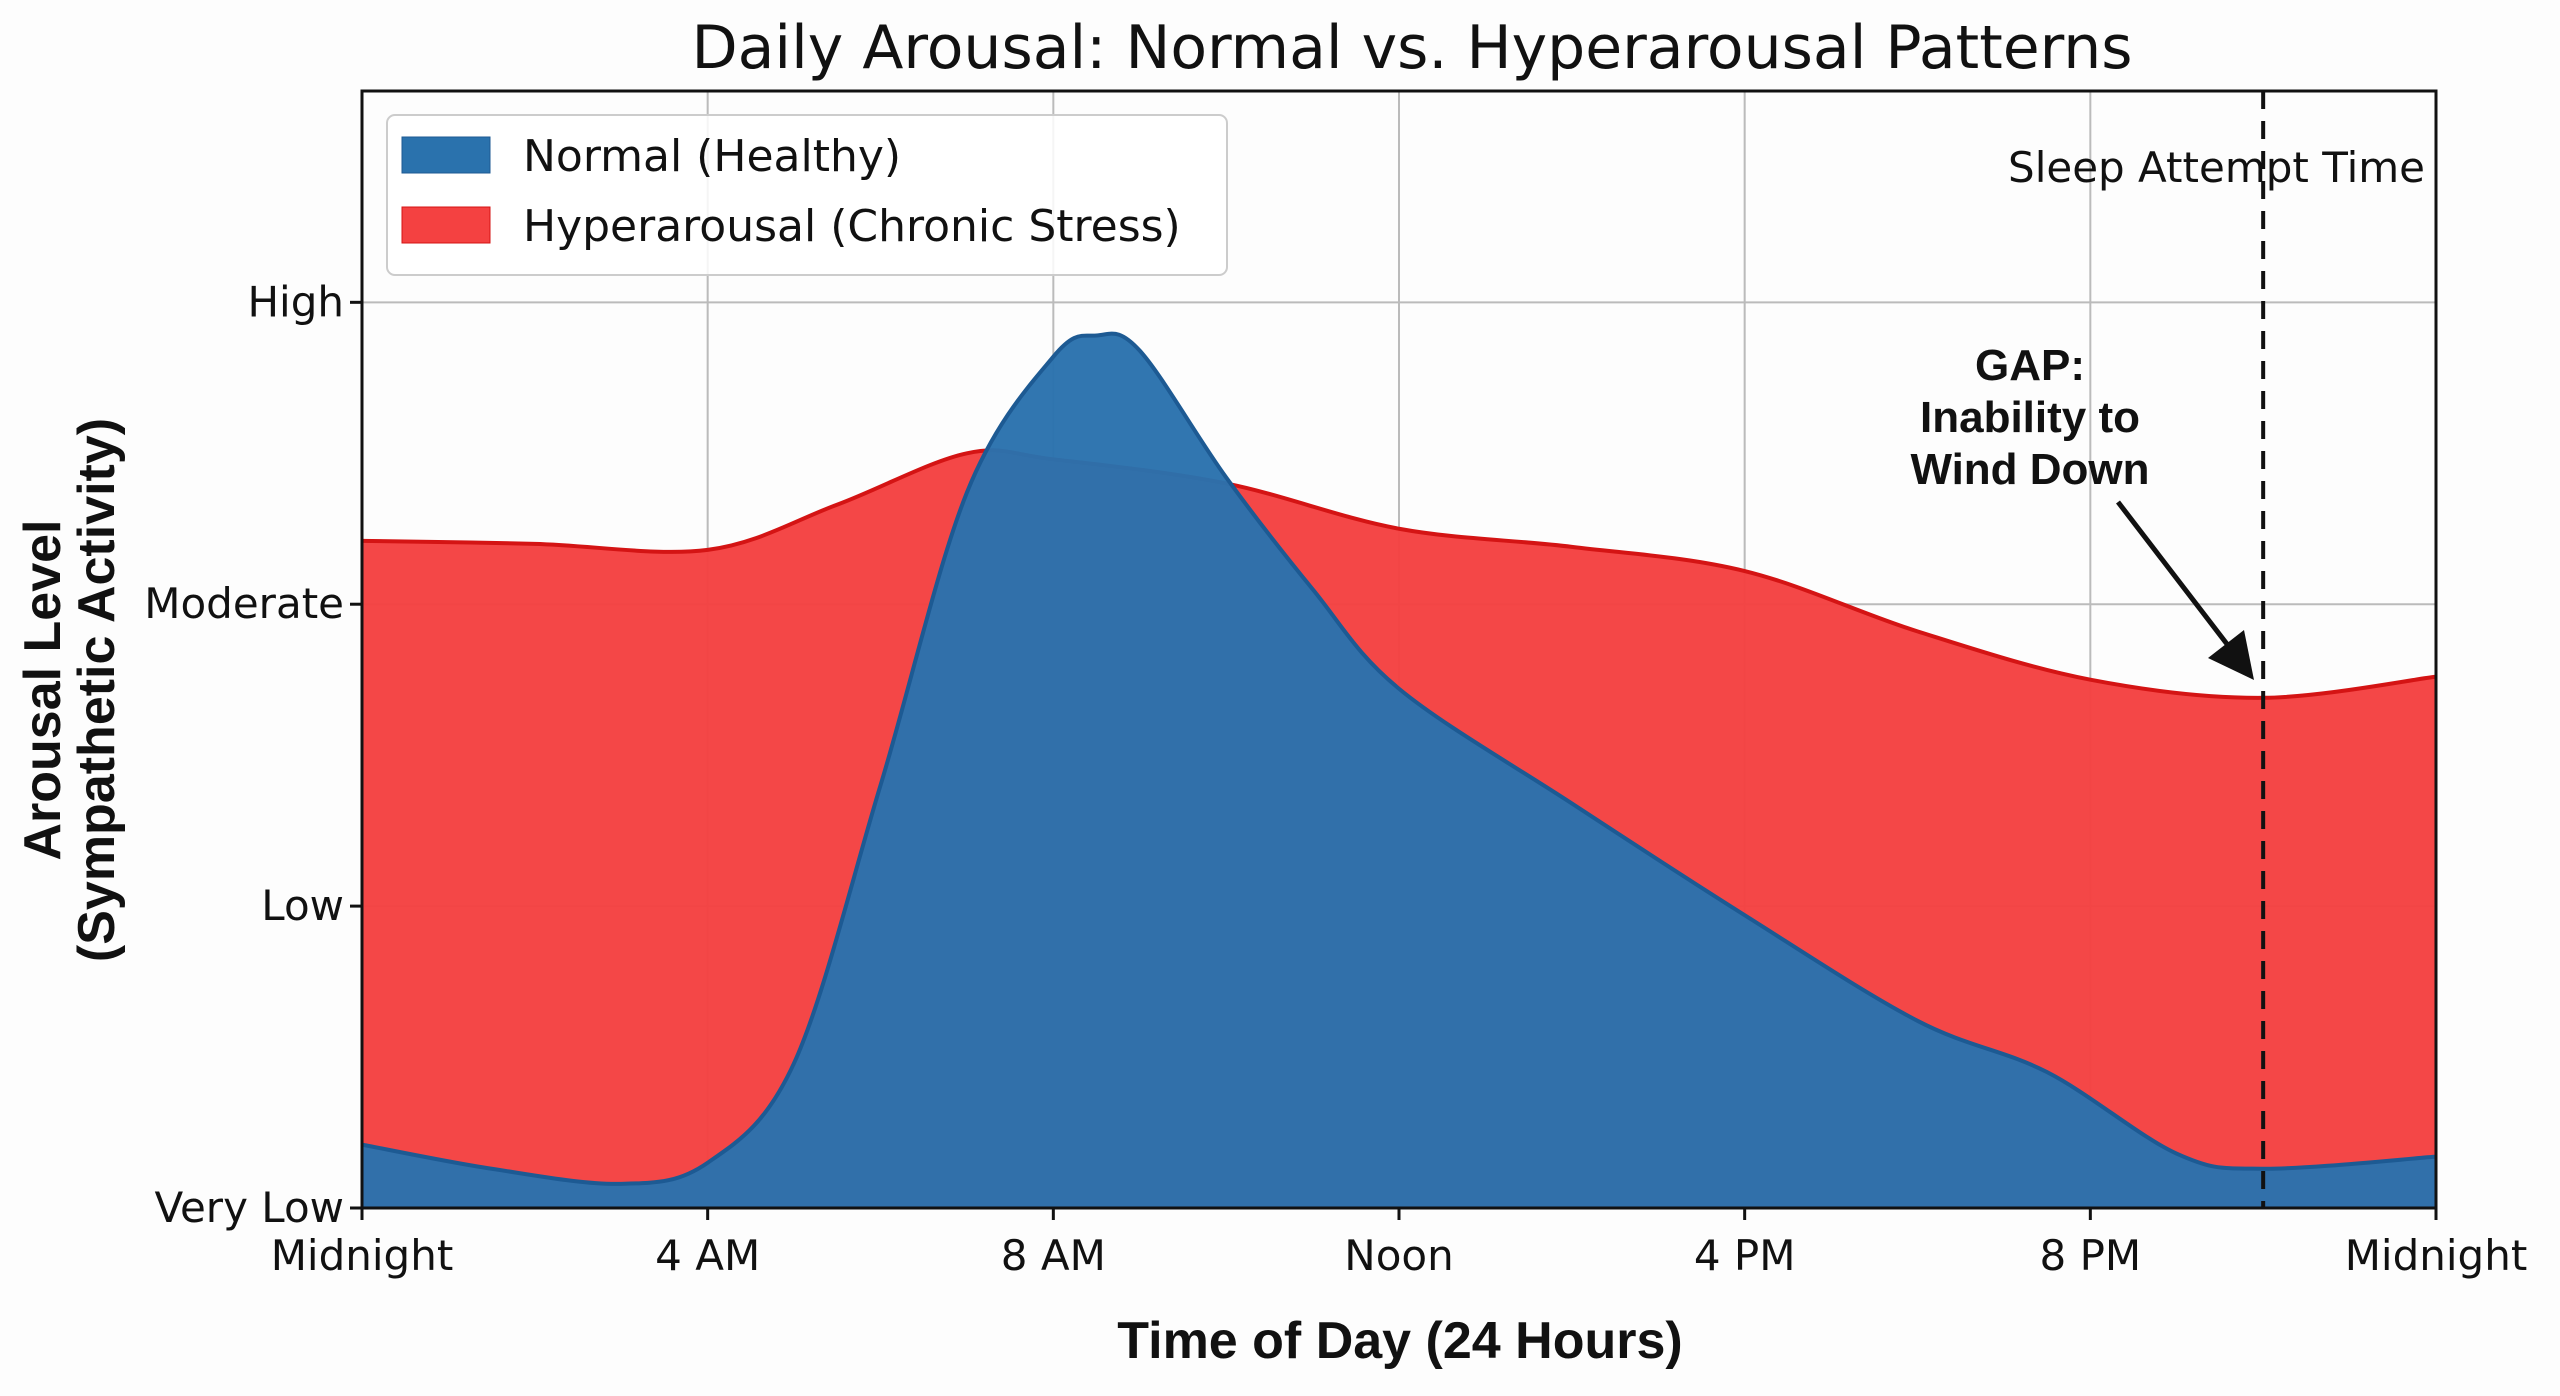 The image size is (2560, 1396). What do you see at coordinates (446, 155) in the screenshot?
I see `legend-swatch-normal` at bounding box center [446, 155].